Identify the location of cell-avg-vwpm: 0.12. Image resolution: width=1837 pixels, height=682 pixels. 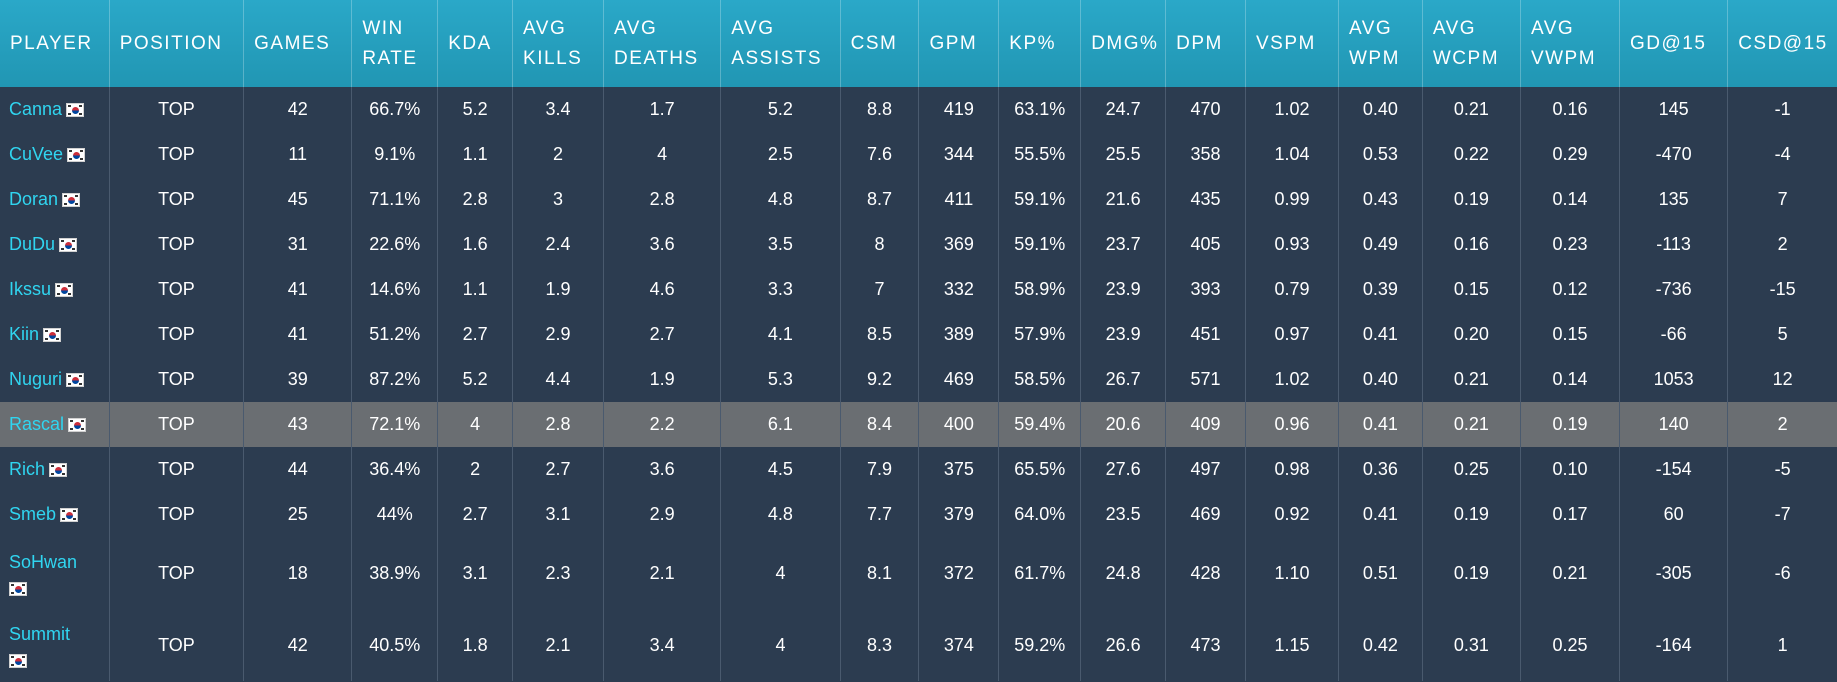
(1570, 289).